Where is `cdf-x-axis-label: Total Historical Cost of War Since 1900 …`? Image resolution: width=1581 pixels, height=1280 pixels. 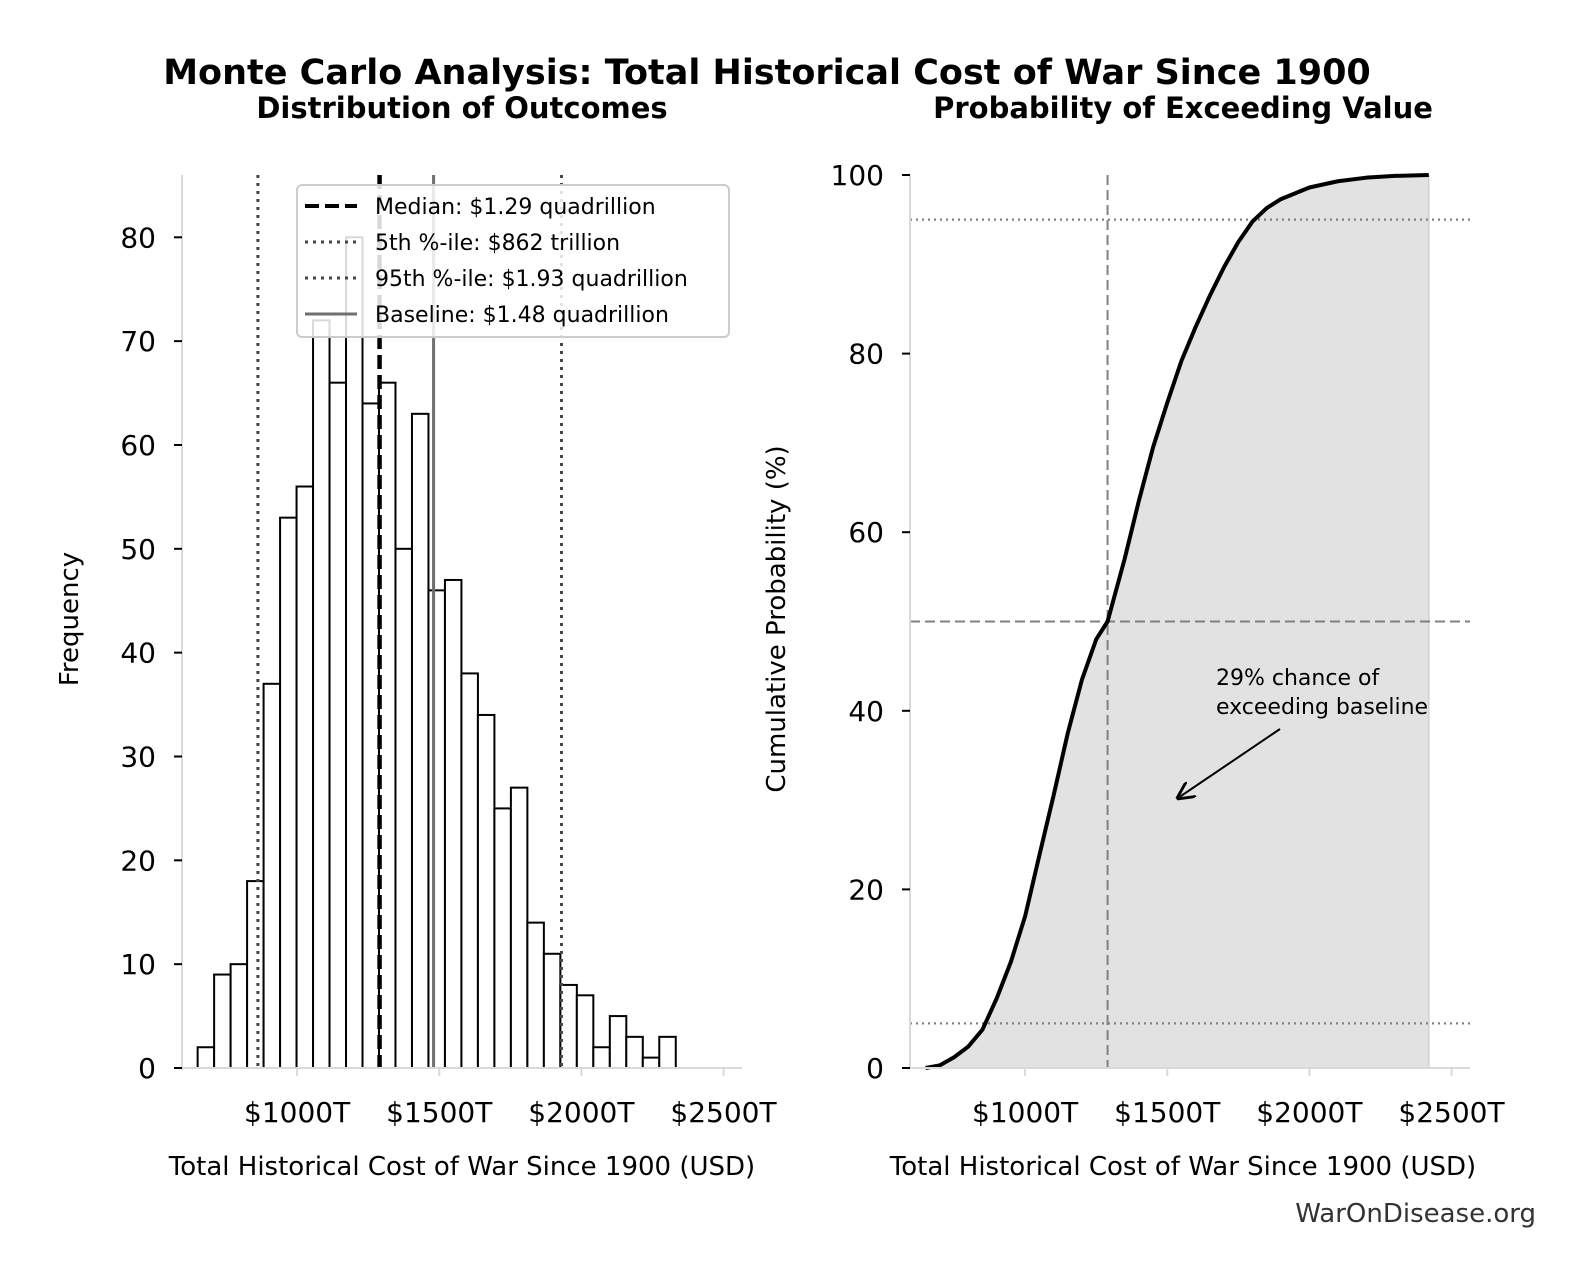 cdf-x-axis-label: Total Historical Cost of War Since 1900 … is located at coordinates (1182, 1167).